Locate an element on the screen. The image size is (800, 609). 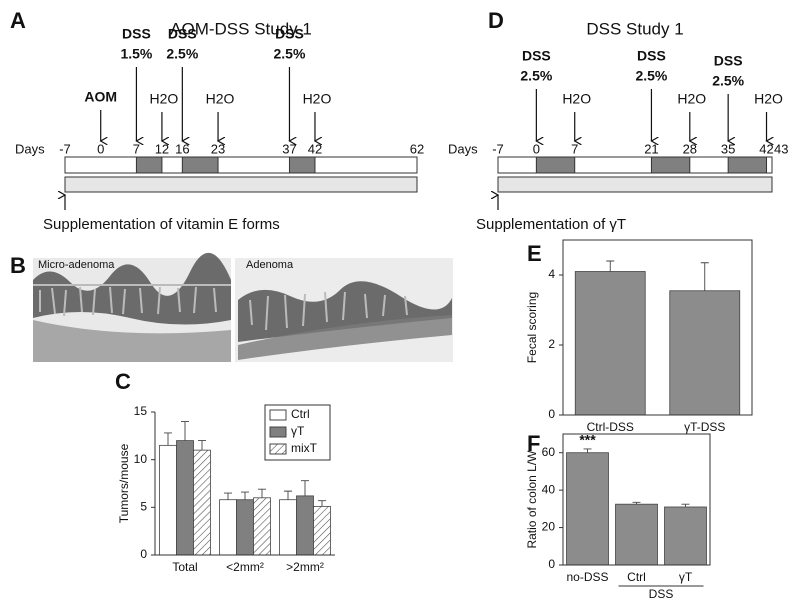
y-tick-label: 10 is located at coordinates (141, 459).